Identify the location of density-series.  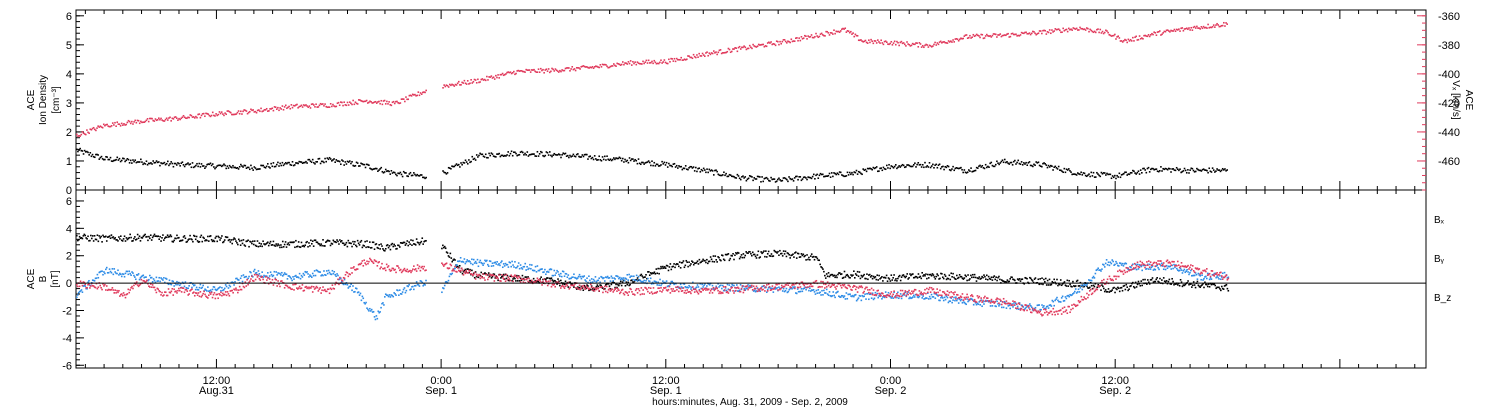
(652, 165).